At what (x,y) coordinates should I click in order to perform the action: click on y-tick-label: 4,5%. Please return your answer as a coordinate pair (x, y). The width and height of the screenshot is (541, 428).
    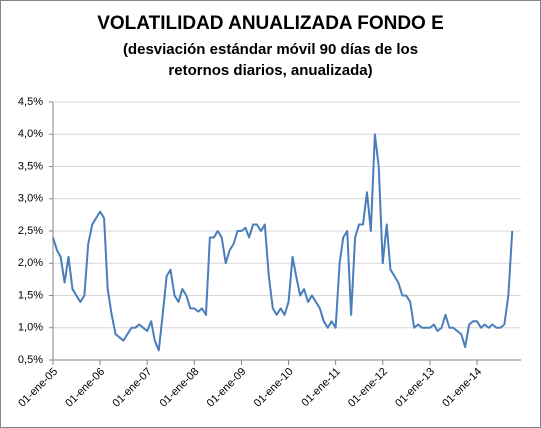
    Looking at the image, I should click on (30, 102).